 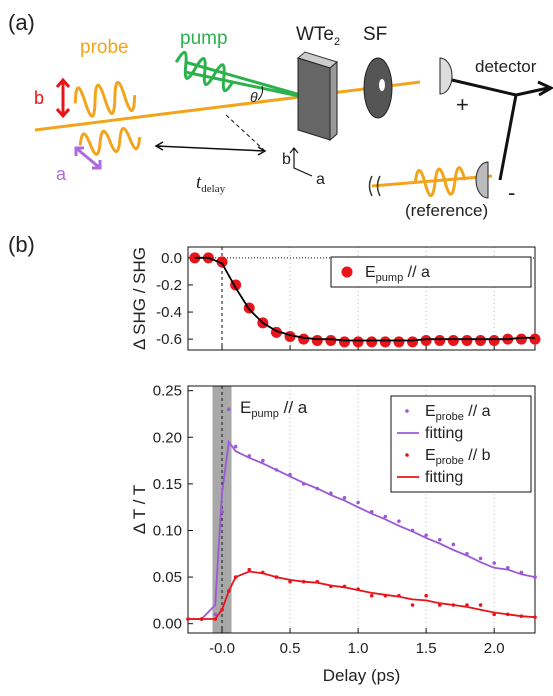 I want to click on delay-label: tdelay, so click(x=211, y=183).